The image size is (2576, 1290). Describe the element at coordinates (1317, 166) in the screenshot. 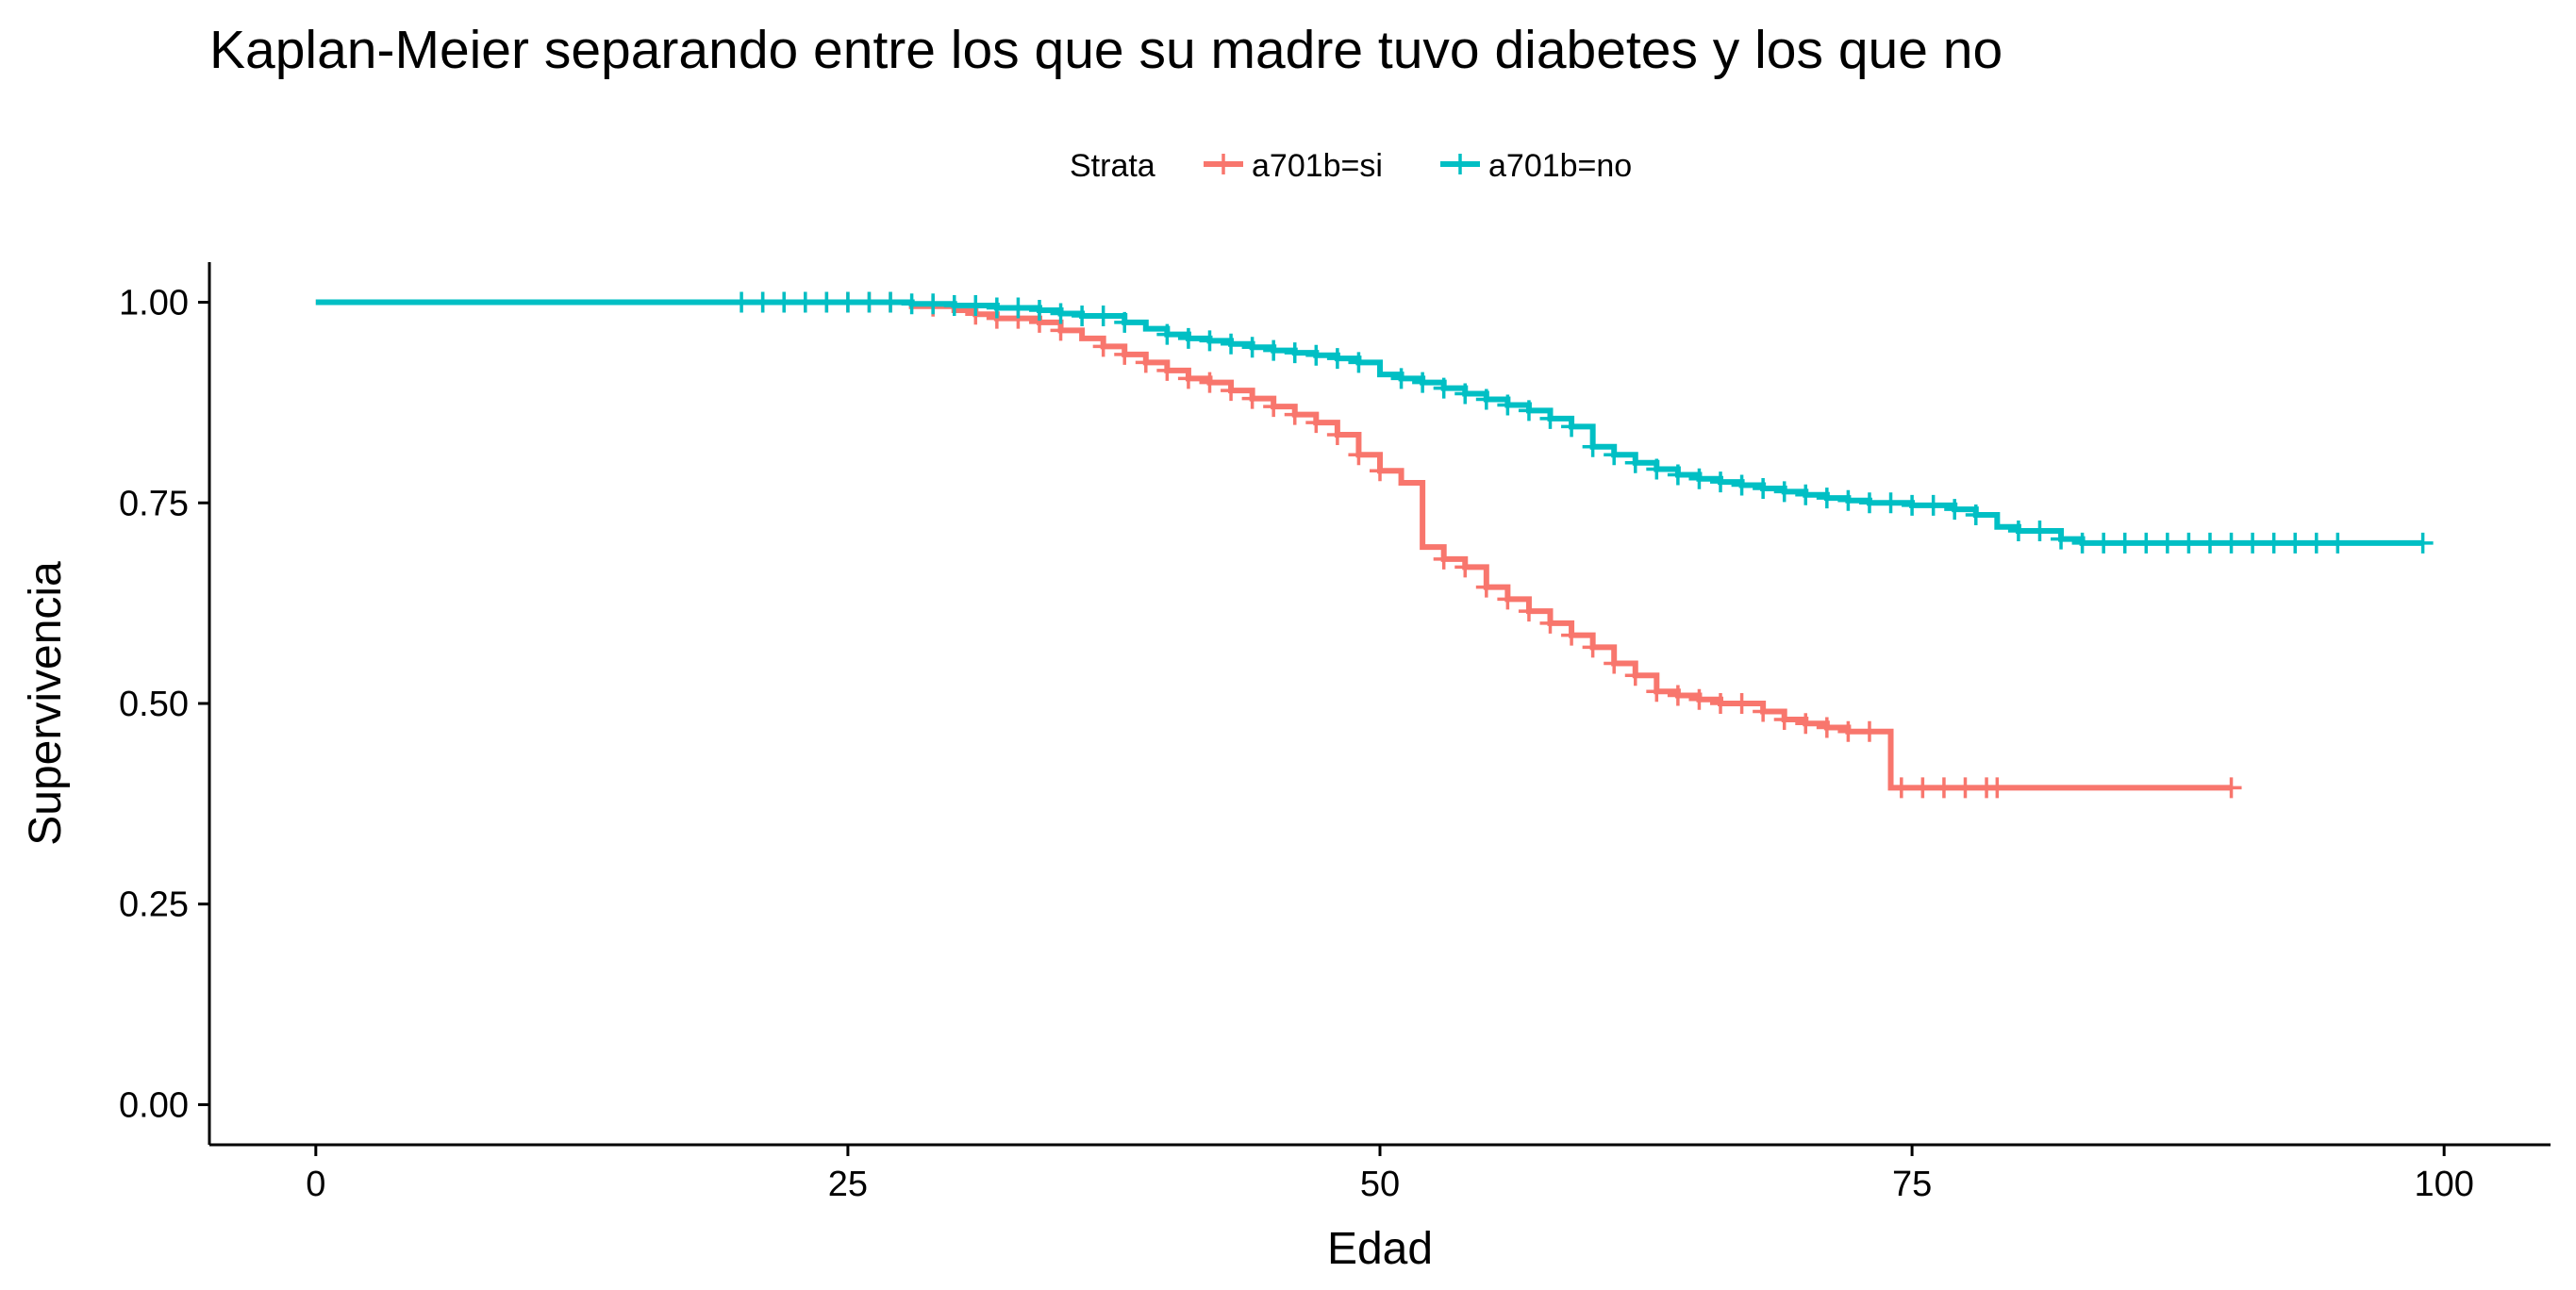

I see `legend-label: a701b=si` at that location.